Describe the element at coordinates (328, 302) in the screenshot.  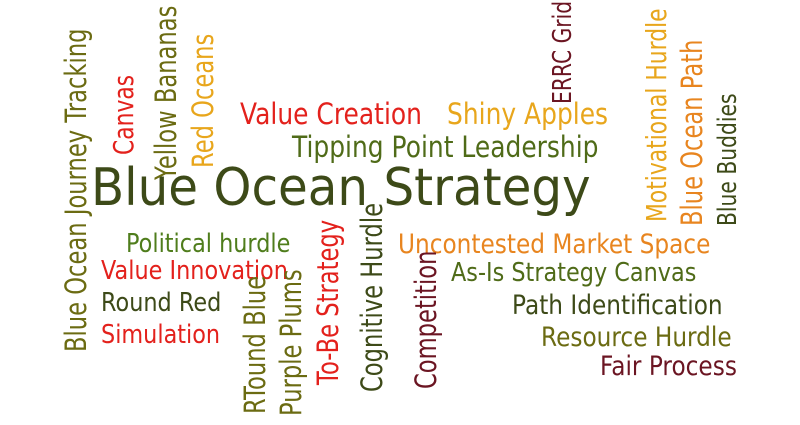
I see `word-to-be-strategy: To-Be Strategy` at that location.